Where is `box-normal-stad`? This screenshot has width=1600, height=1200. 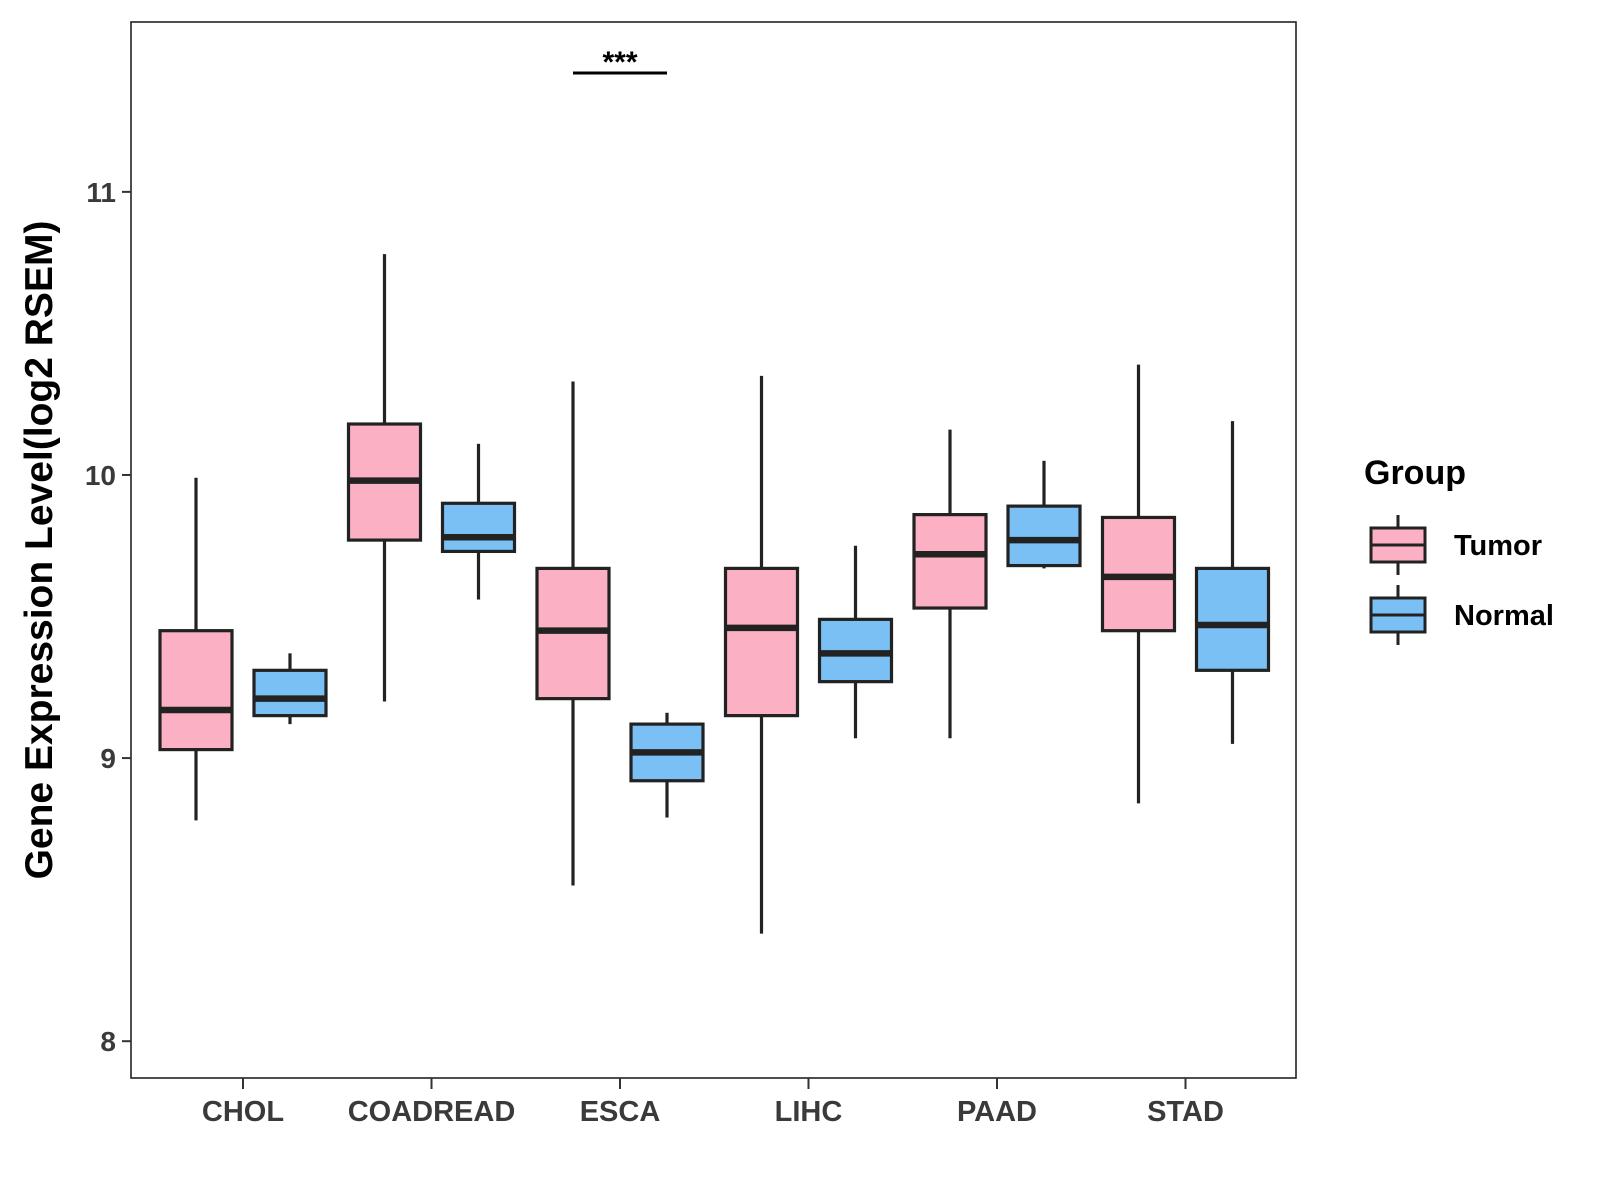
box-normal-stad is located at coordinates (1232, 582).